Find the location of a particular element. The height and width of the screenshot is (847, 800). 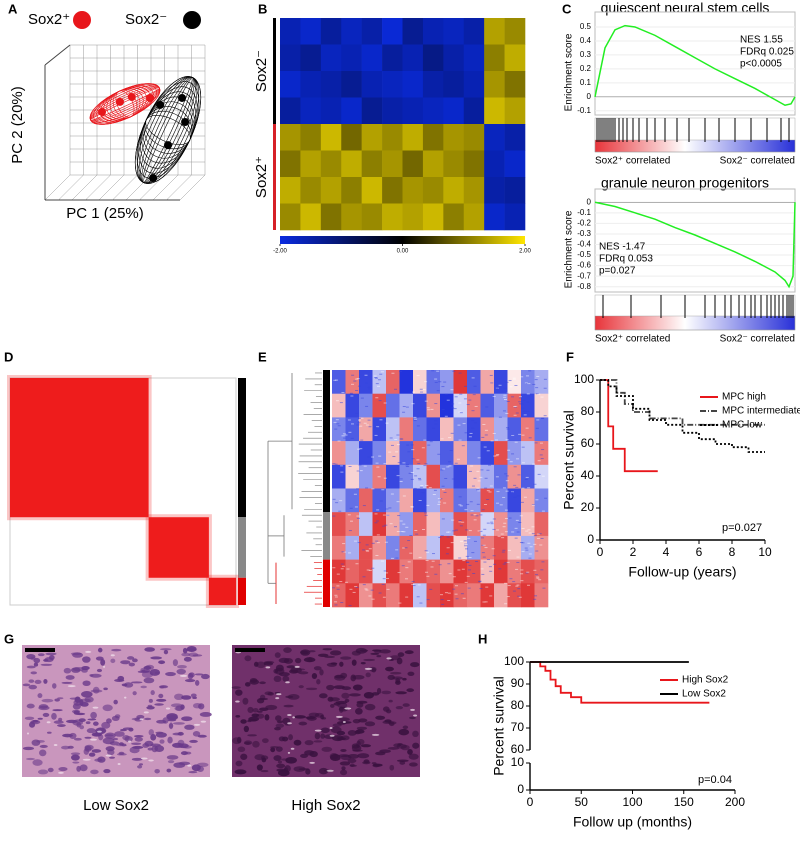

annotation: NES 1.55 is located at coordinates (761, 40).